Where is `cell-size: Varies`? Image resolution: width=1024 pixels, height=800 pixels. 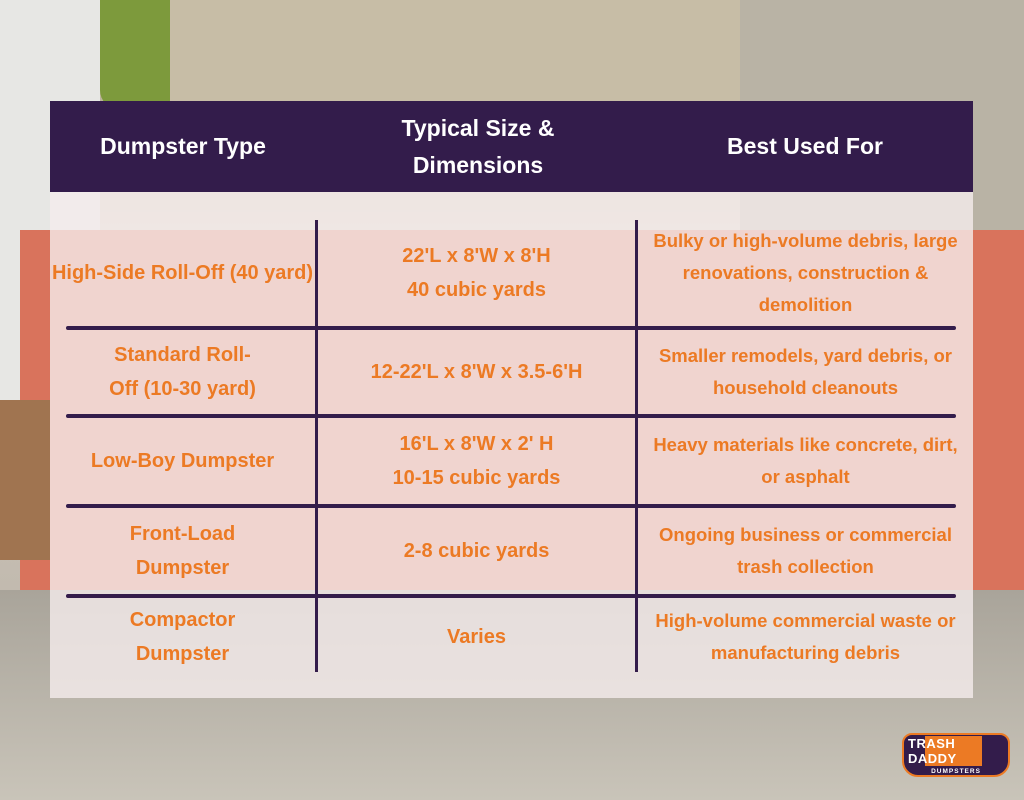
cell-size: Varies is located at coordinates (476, 637).